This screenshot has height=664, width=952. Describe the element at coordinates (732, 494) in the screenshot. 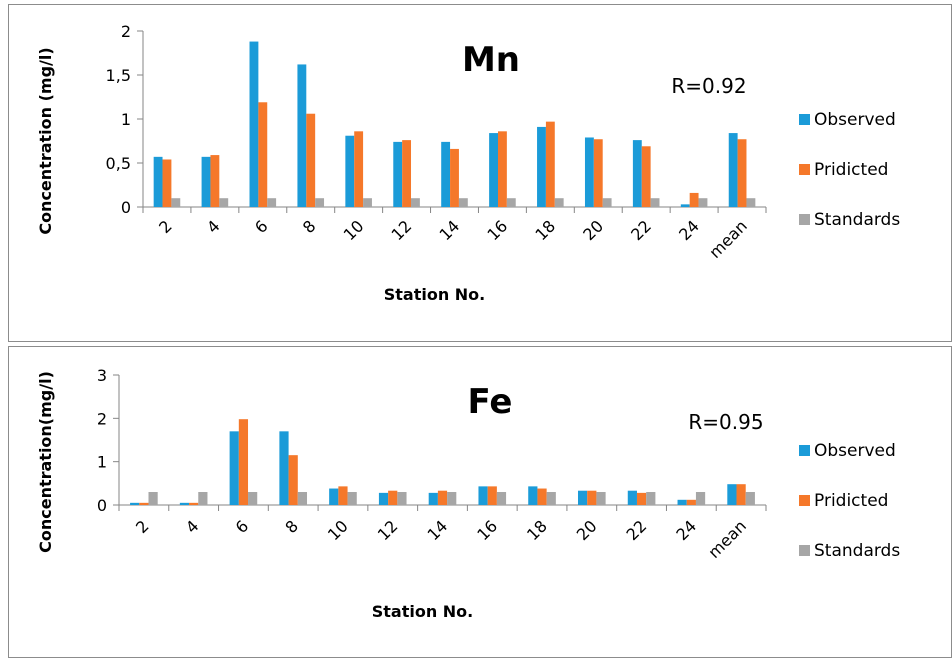

I see `chart-fe-bar-observed-mean` at that location.